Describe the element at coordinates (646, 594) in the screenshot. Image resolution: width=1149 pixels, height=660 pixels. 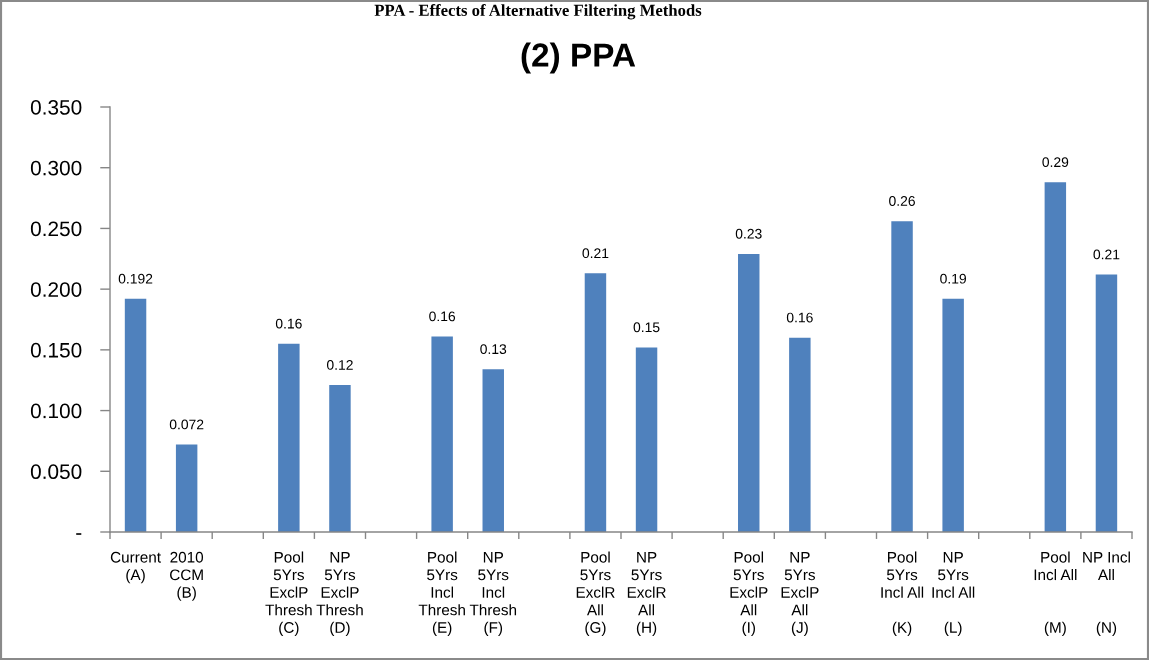
I see `x-tick-label: NP 5Yrs ExclR All (H)` at that location.